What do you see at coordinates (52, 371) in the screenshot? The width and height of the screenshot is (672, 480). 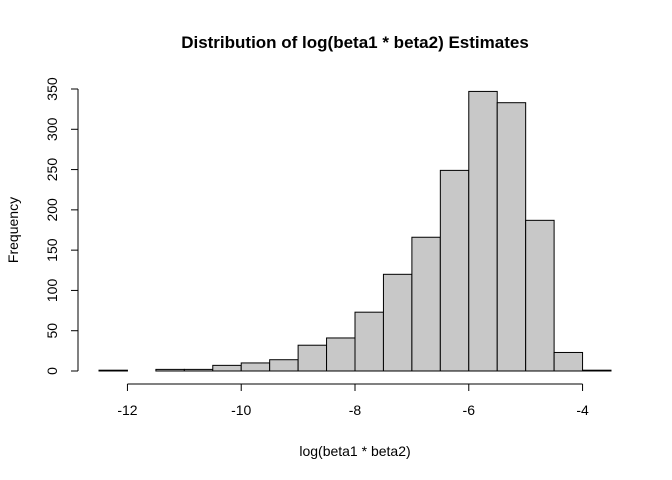 I see `y-tick-label: 0` at bounding box center [52, 371].